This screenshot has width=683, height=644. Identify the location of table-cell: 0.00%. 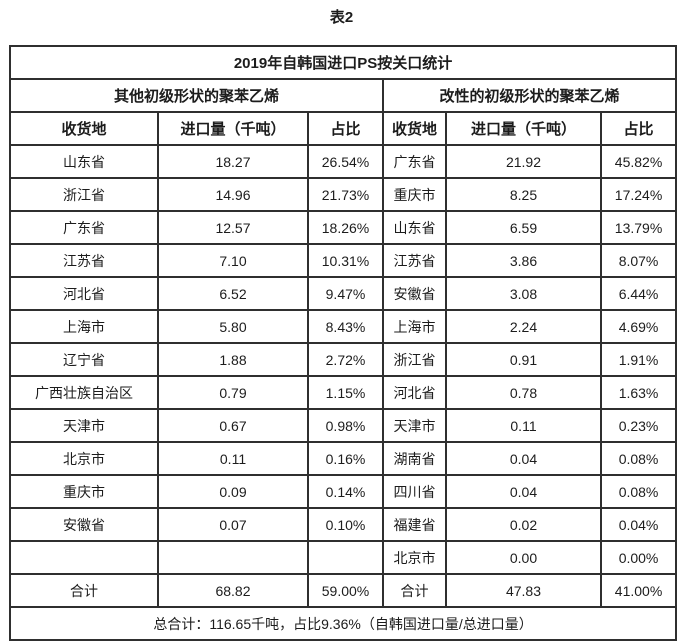
(638, 557).